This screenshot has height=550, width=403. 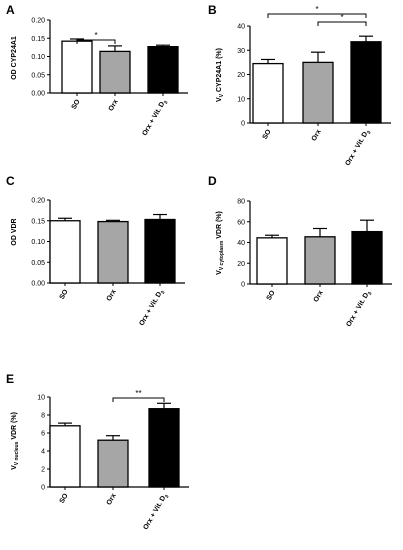 I want to click on ylabel-panel-b: VV CYP24A1 (%), so click(x=220, y=75).